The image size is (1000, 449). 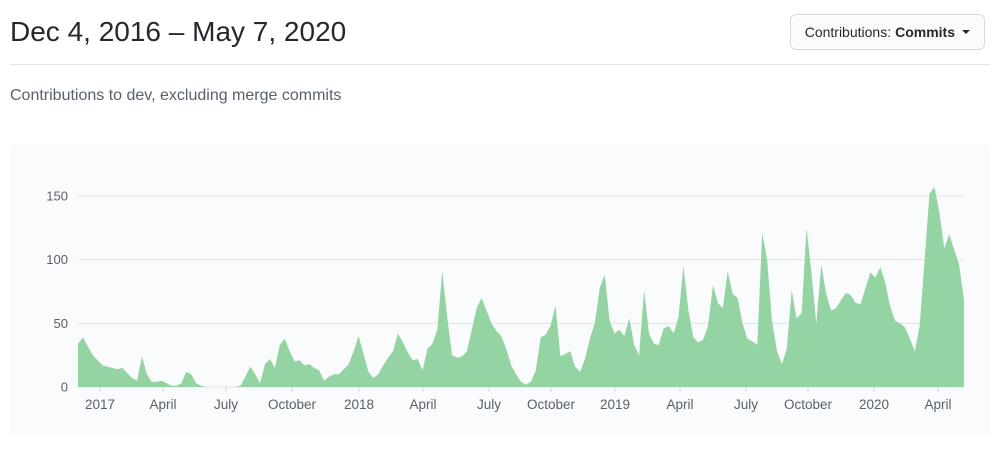 I want to click on y-axis-label-100: 100, so click(x=57, y=259).